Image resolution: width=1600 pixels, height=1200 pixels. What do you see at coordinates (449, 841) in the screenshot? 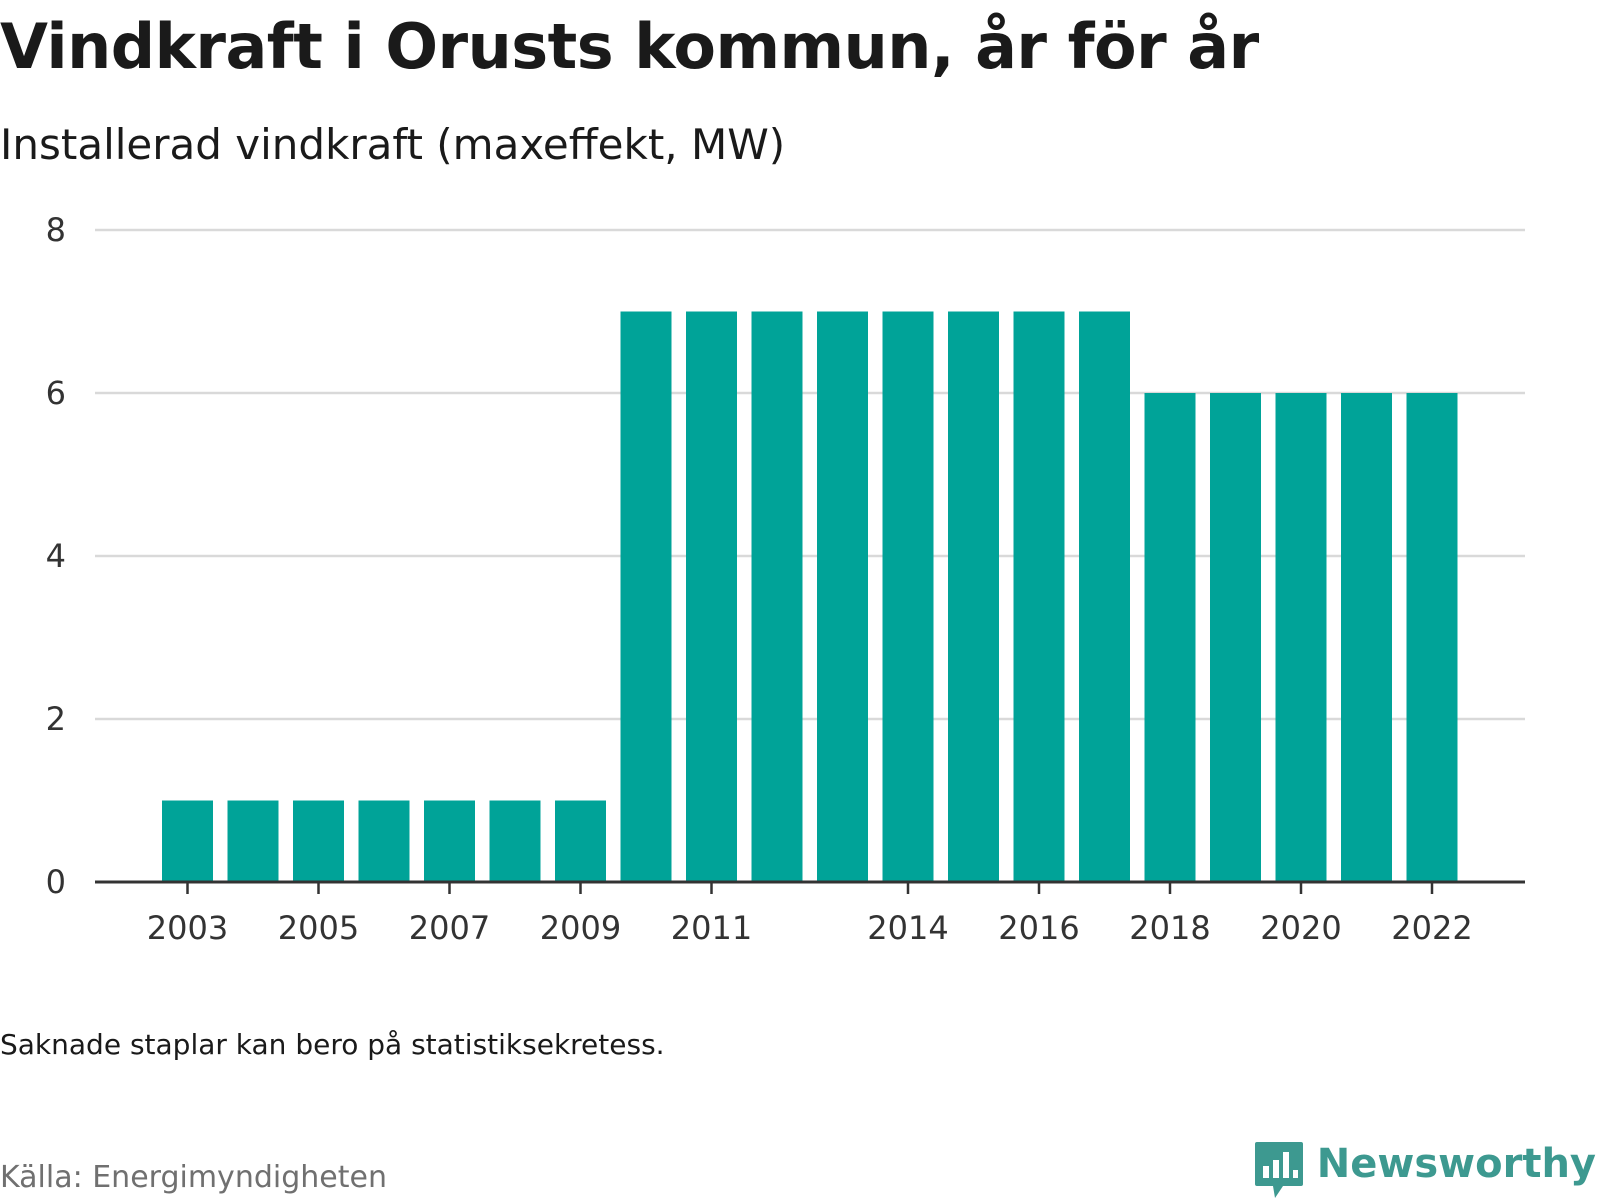
I see `bar-2007` at bounding box center [449, 841].